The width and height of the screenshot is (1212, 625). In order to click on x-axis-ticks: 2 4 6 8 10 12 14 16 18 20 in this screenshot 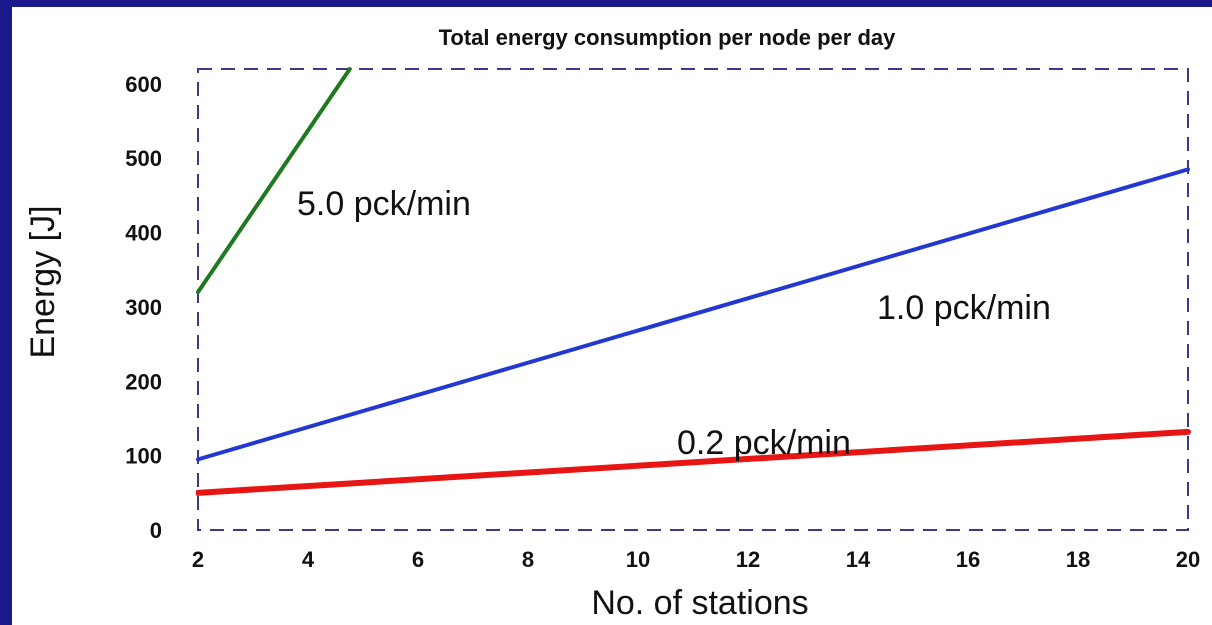, I will do `click(696, 559)`.